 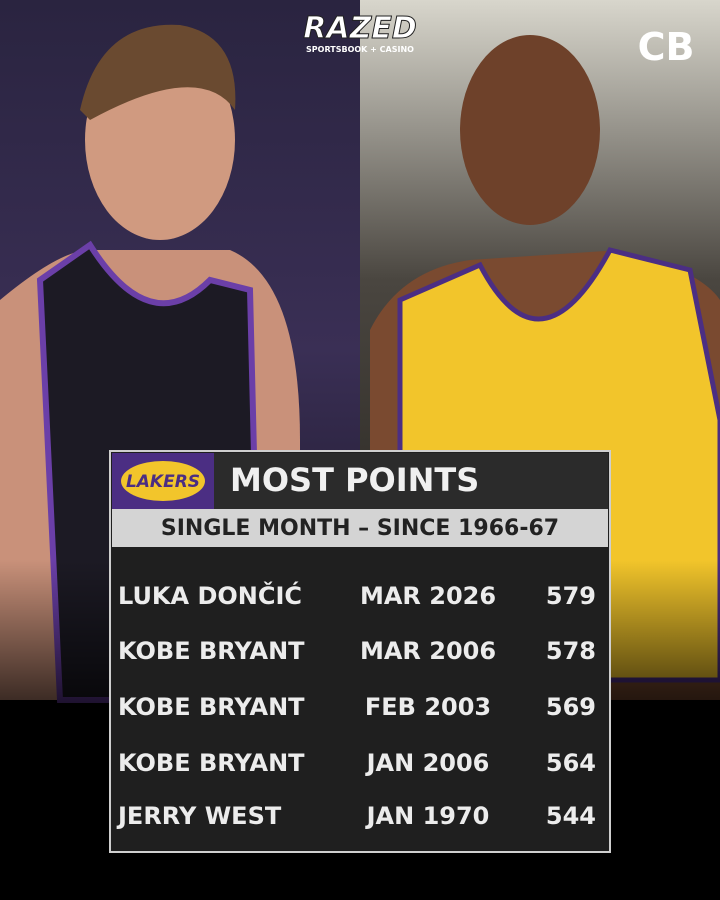 What do you see at coordinates (210, 595) in the screenshot?
I see `player-name: LUKA DONČIĆ` at bounding box center [210, 595].